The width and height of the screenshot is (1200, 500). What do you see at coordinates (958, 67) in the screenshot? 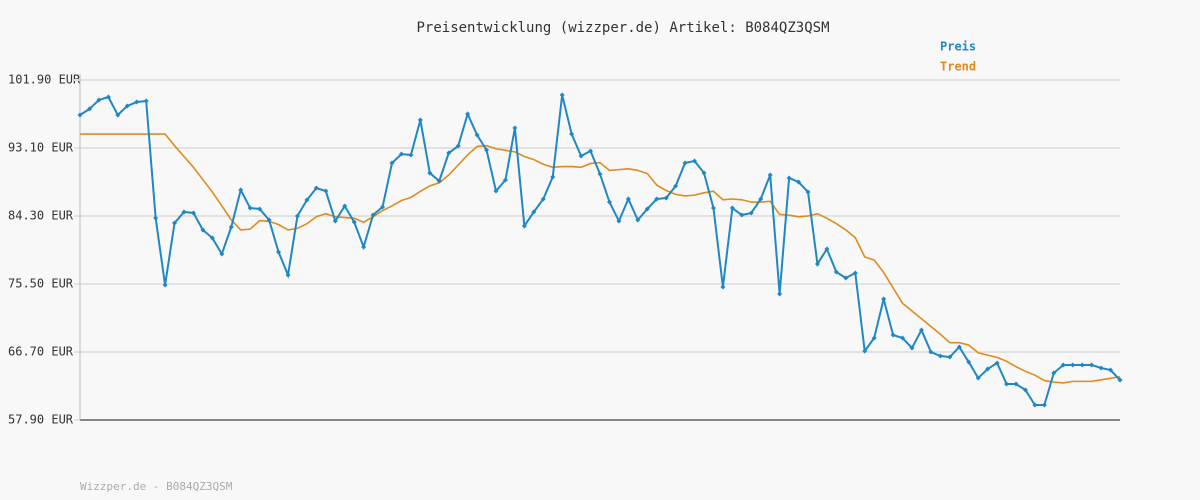
I see `legend-label: Trend` at bounding box center [958, 67].